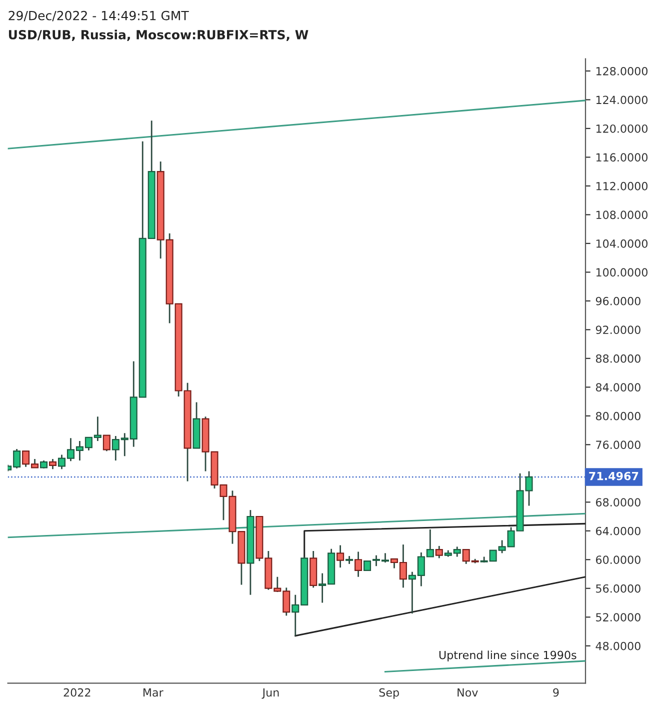 This screenshot has width=652, height=708. What do you see at coordinates (618, 416) in the screenshot?
I see `y-tick-label: 80.0000` at bounding box center [618, 416].